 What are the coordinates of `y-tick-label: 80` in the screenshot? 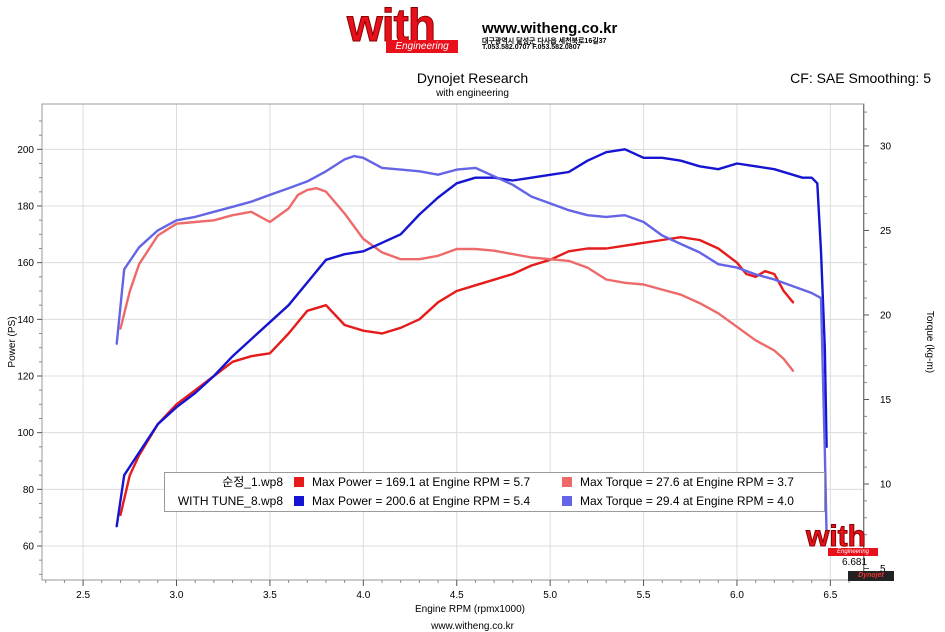 It's located at (29, 490).